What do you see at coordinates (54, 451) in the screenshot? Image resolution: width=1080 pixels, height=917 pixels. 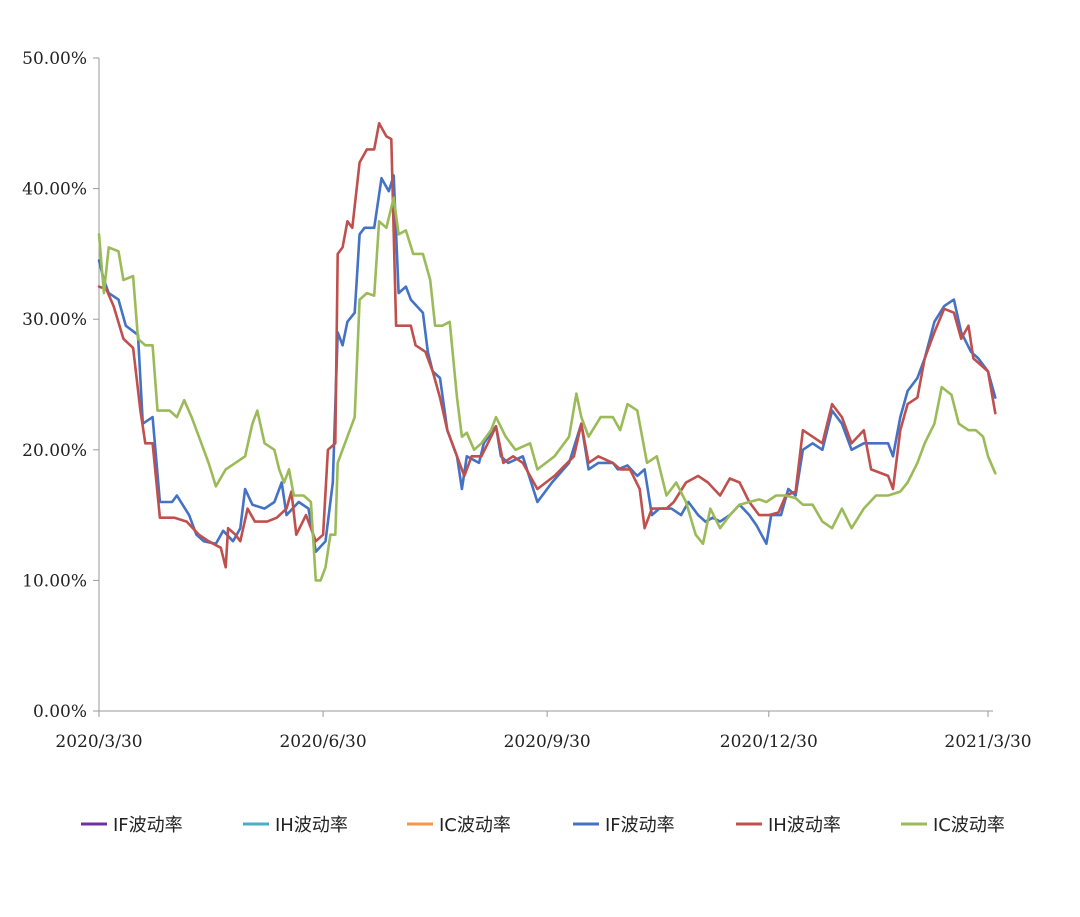 I see `y-tick-label: 20.00%` at bounding box center [54, 451].